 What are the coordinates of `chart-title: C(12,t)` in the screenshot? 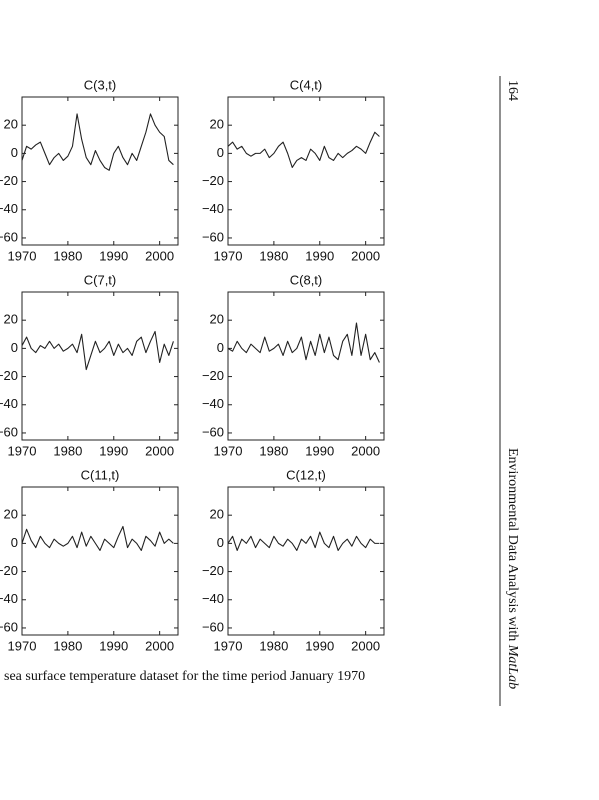 It's located at (306, 474).